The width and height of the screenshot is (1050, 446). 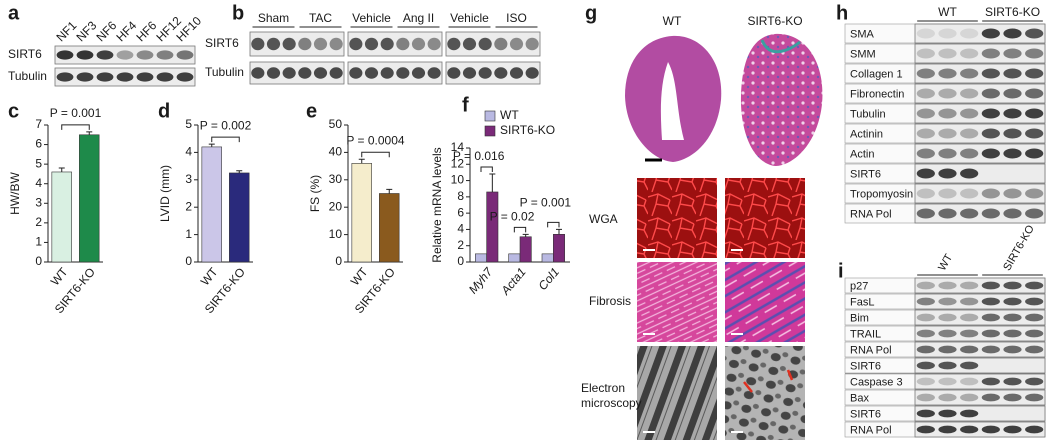 I want to click on y-axis-label: Relative mRNA levels, so click(x=437, y=204).